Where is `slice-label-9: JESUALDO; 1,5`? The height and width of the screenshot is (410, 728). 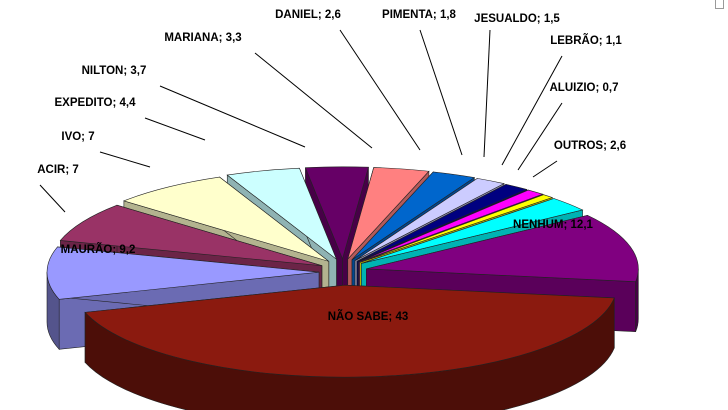
slice-label-9: JESUALDO; 1,5 is located at coordinates (517, 19).